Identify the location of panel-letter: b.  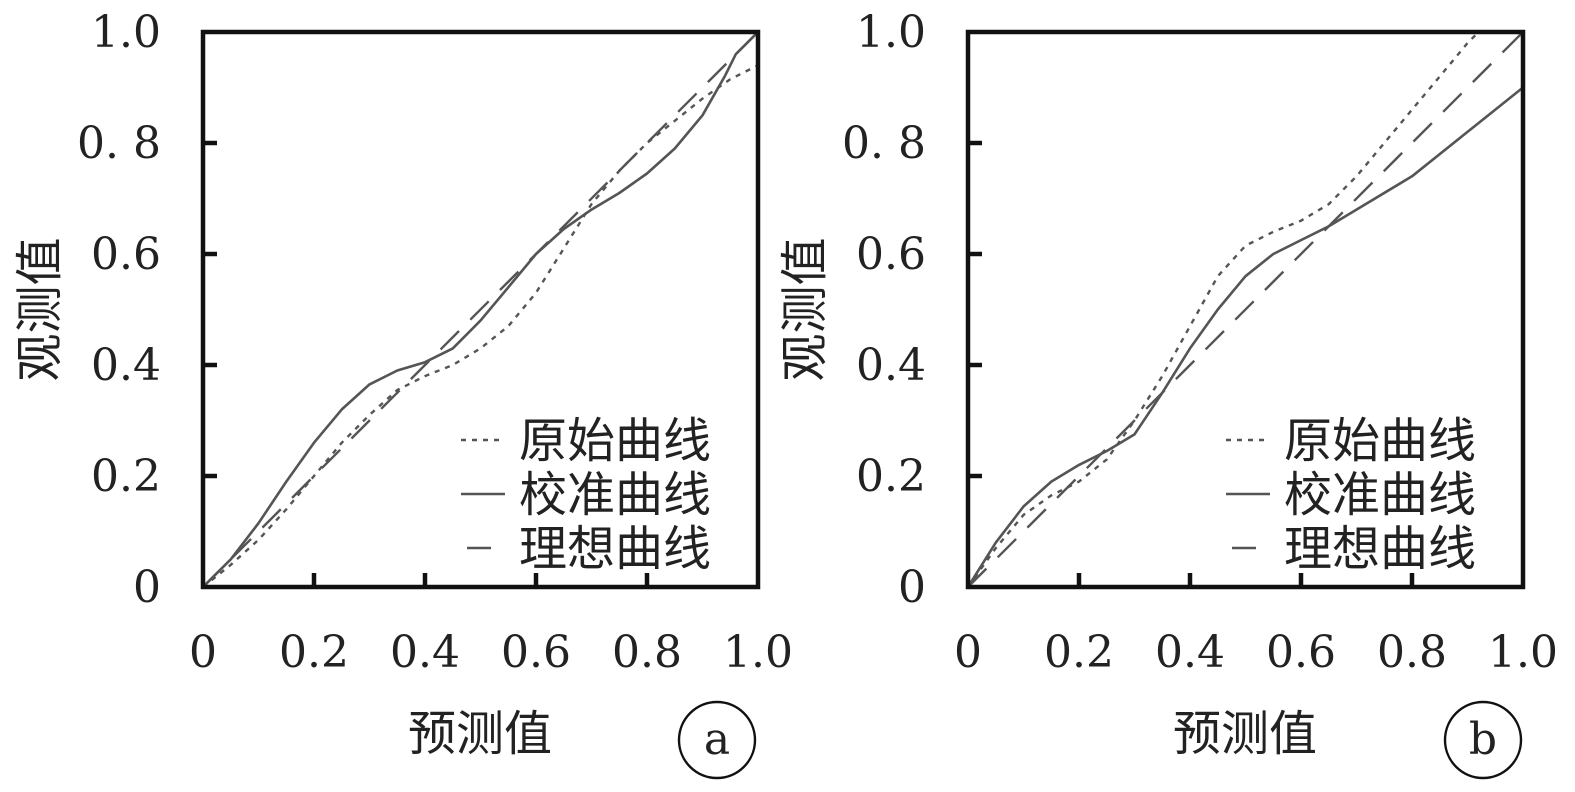
(1483, 739).